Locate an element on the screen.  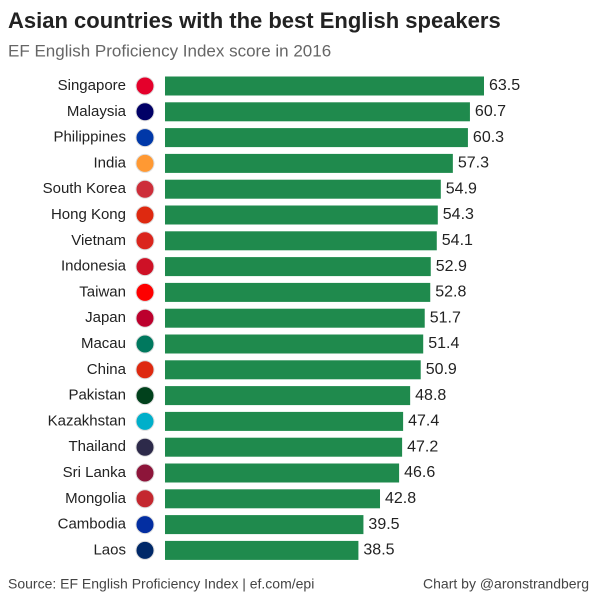
category-label: Pakistan is located at coordinates (97, 395).